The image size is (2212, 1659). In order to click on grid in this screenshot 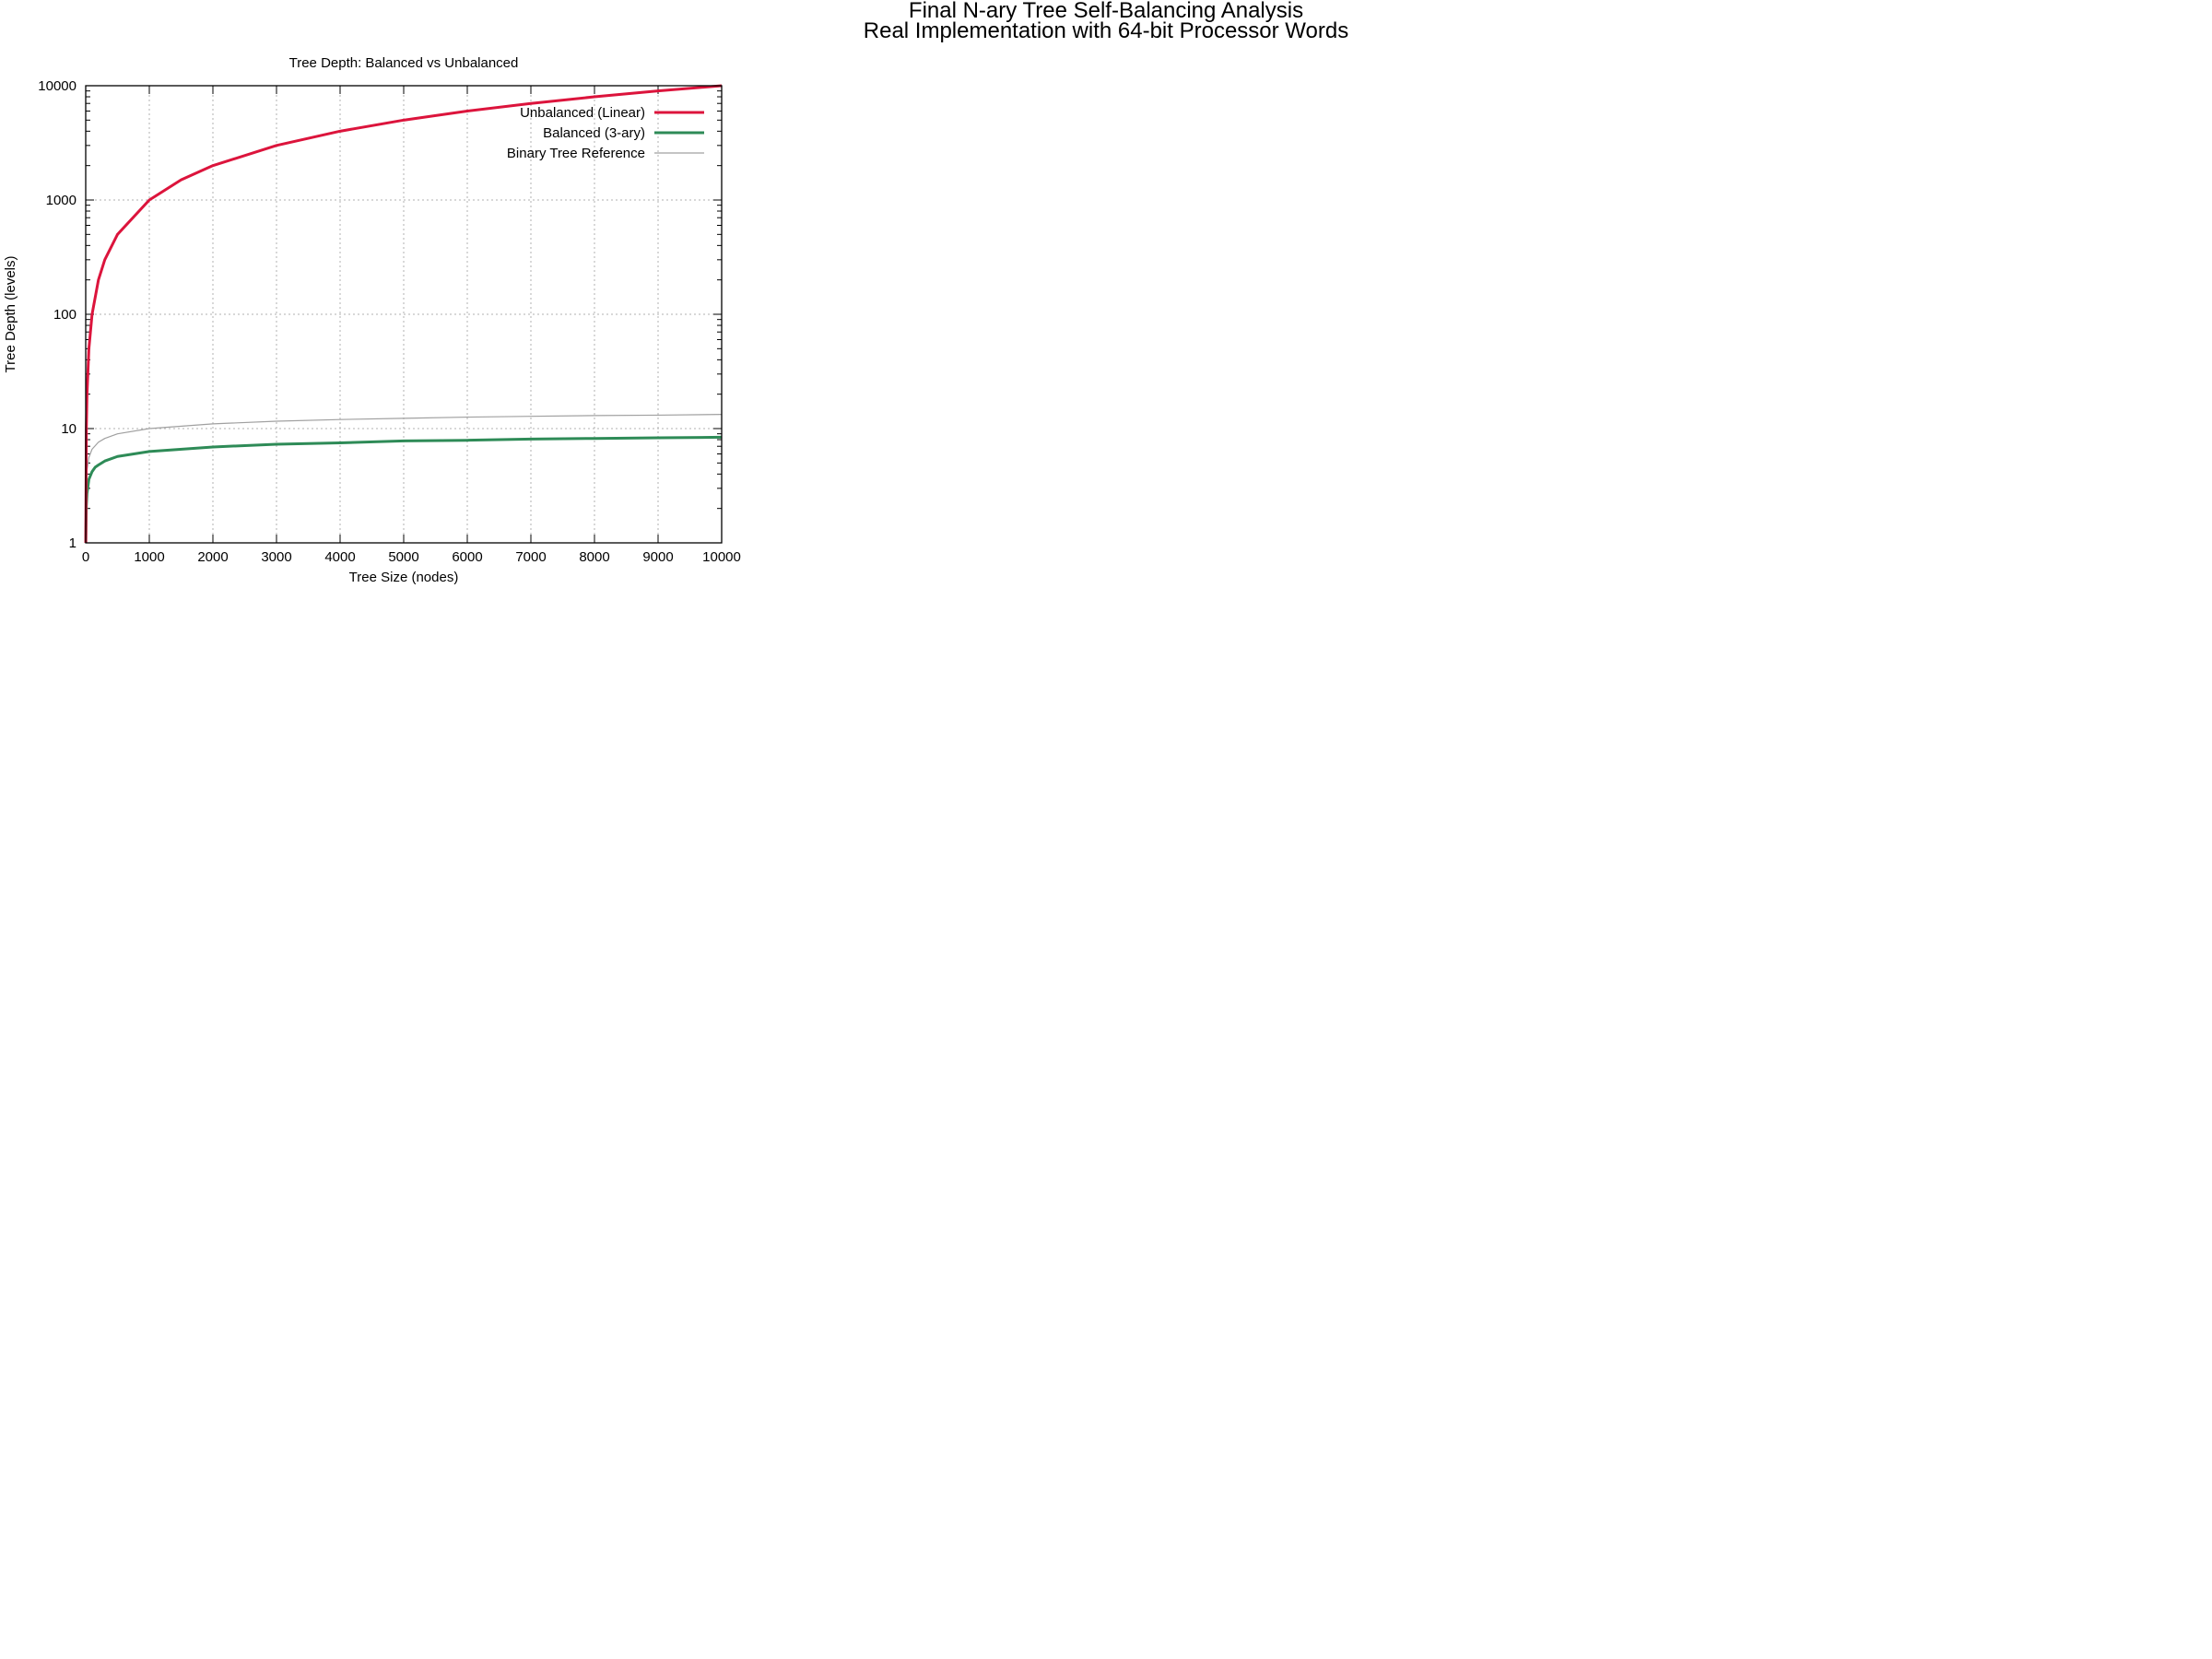, I will do `click(404, 314)`.